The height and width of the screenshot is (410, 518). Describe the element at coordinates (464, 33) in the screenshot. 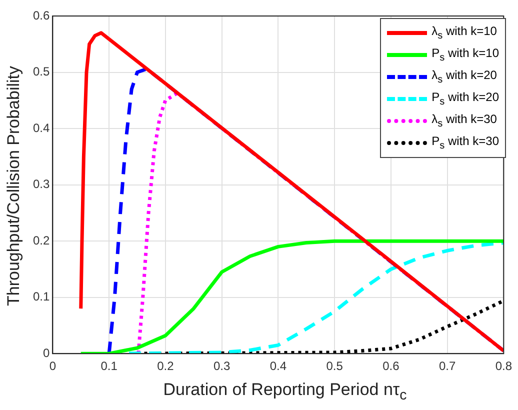

I see `legend-label: λ$_{s}$ with k=10` at that location.